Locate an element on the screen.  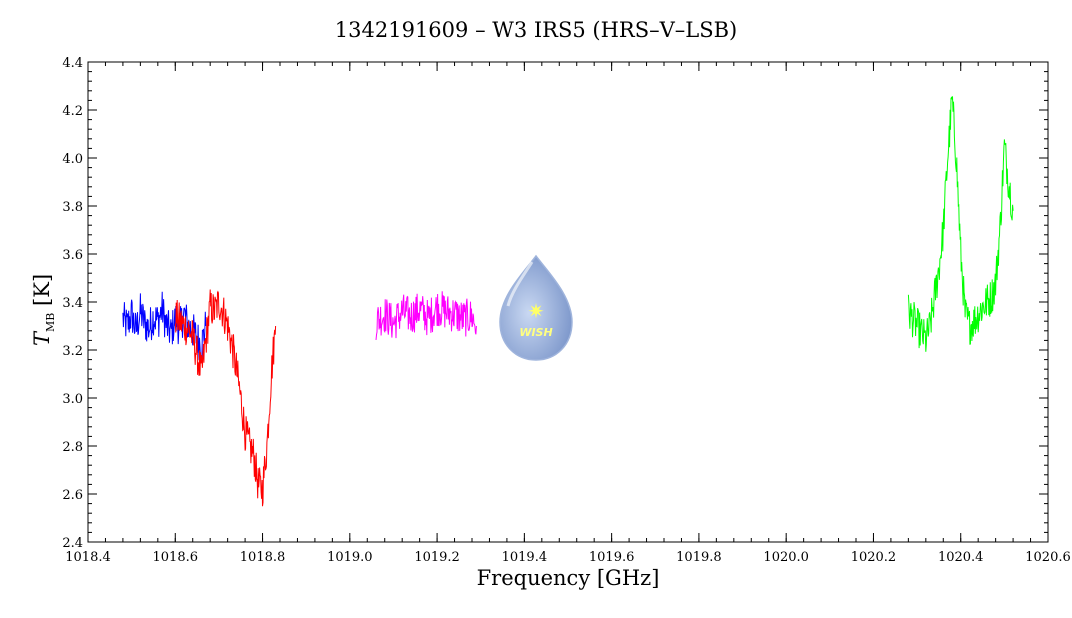
y-tick-label: 2.4 is located at coordinates (72, 543).